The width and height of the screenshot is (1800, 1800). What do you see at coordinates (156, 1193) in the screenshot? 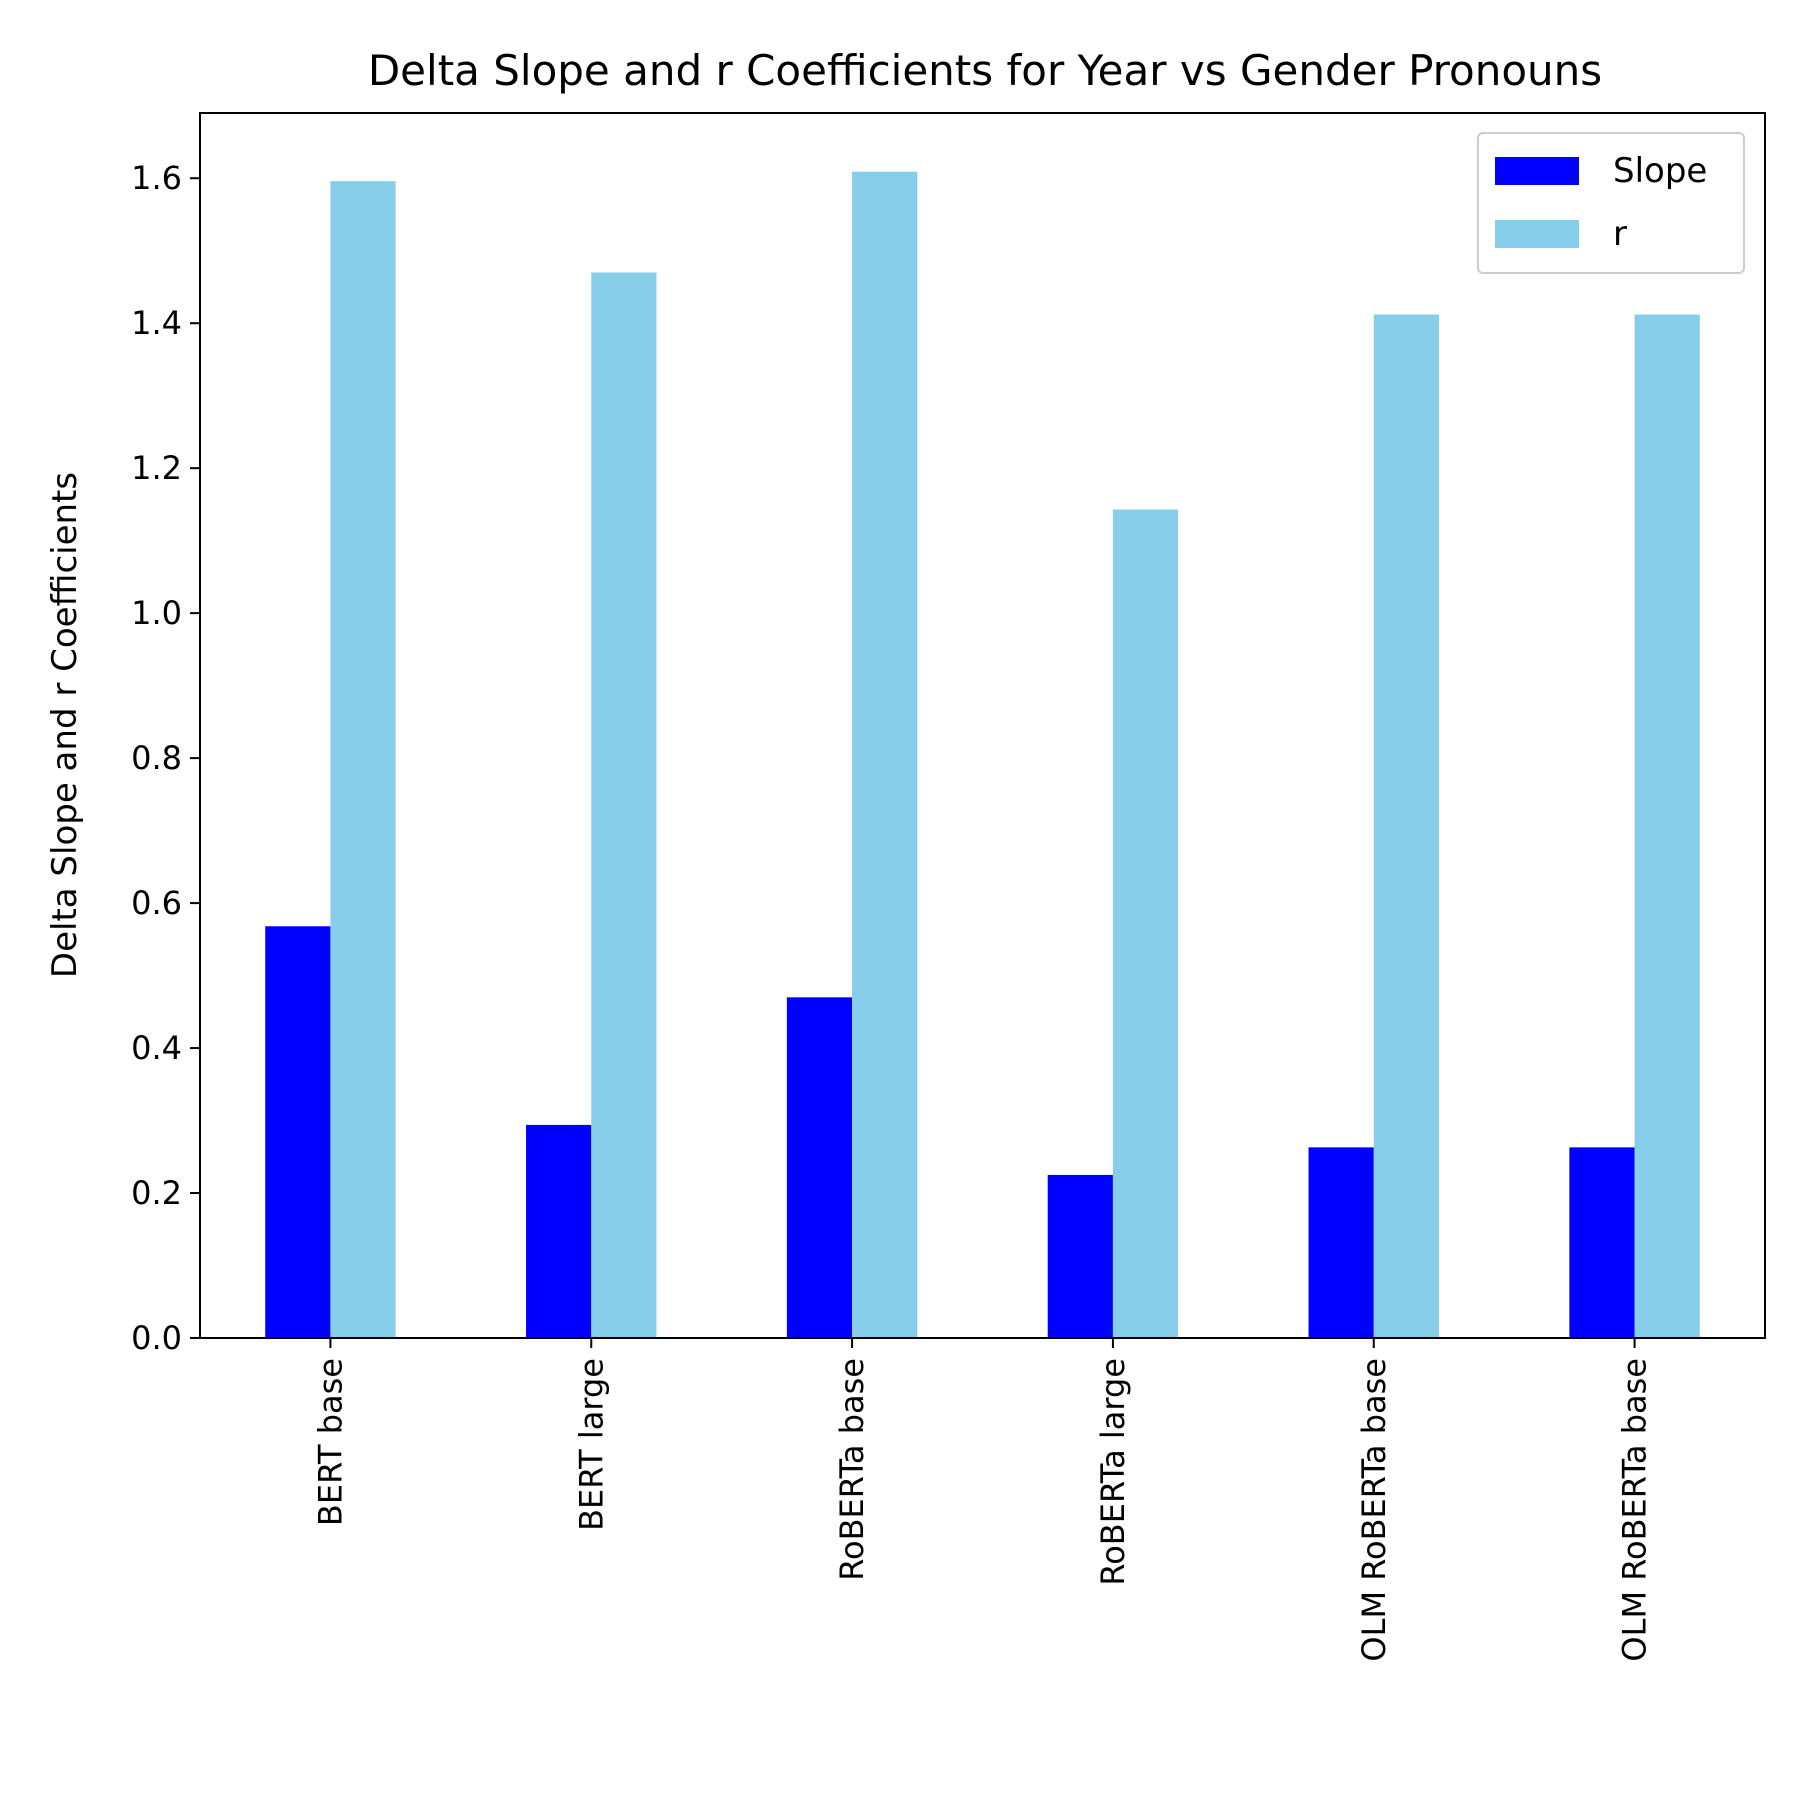
I see `y-tick-label: 0.2` at bounding box center [156, 1193].